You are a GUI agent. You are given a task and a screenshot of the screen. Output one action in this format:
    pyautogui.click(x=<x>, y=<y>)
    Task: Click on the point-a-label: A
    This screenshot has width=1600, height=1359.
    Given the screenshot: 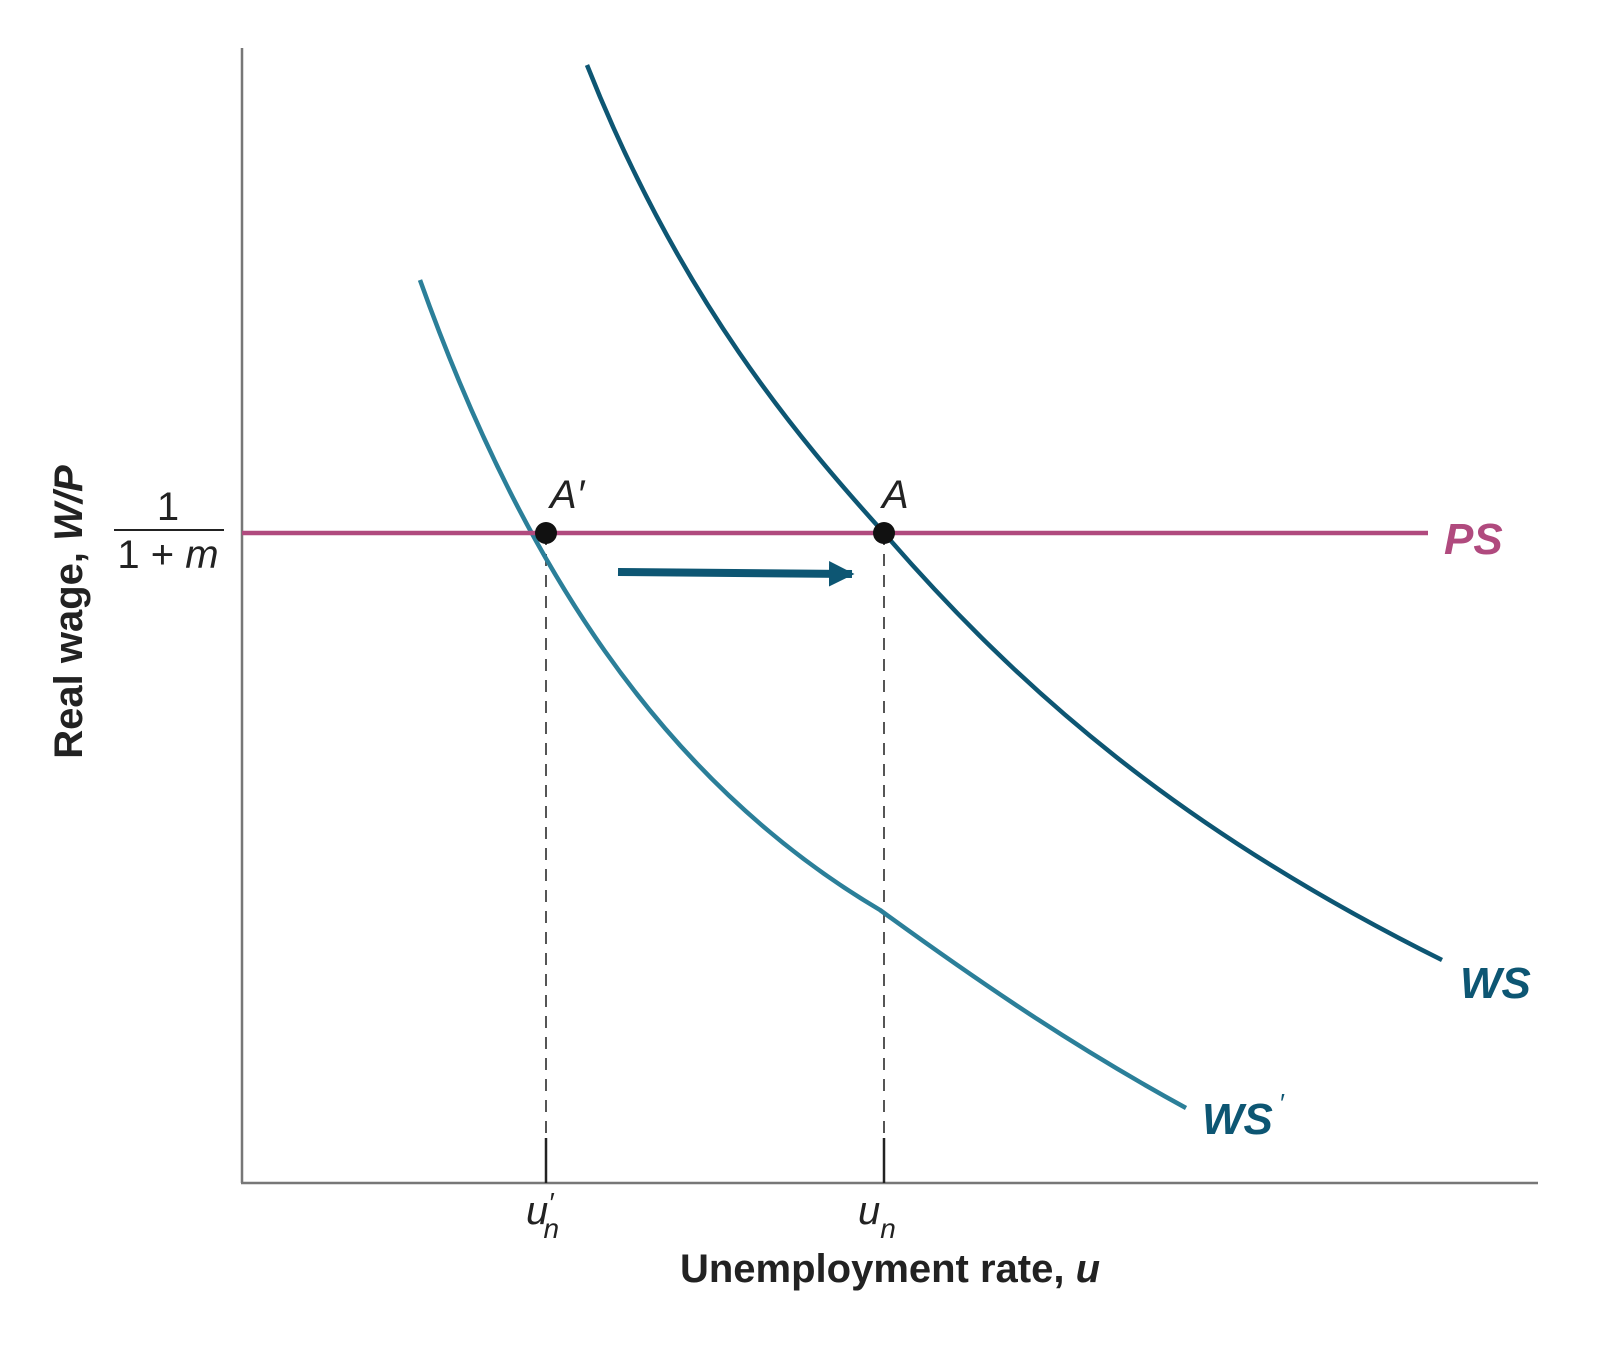 What is the action you would take?
    pyautogui.click(x=894, y=495)
    